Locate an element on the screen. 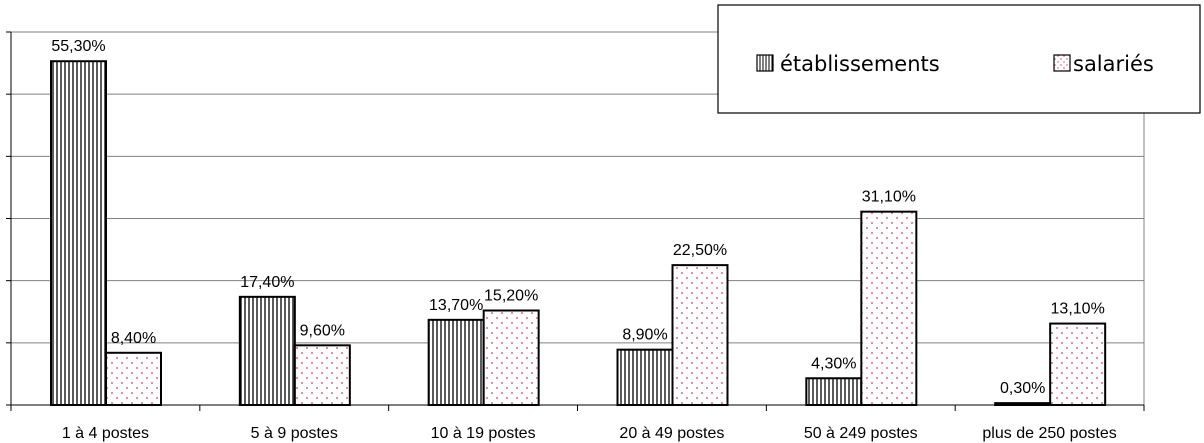  bar-salaries-20-a-49-postes is located at coordinates (700, 335).